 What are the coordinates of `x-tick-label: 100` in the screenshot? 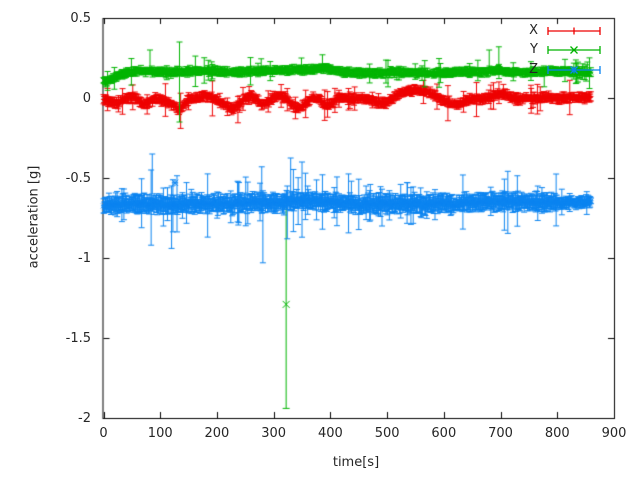 It's located at (160, 433).